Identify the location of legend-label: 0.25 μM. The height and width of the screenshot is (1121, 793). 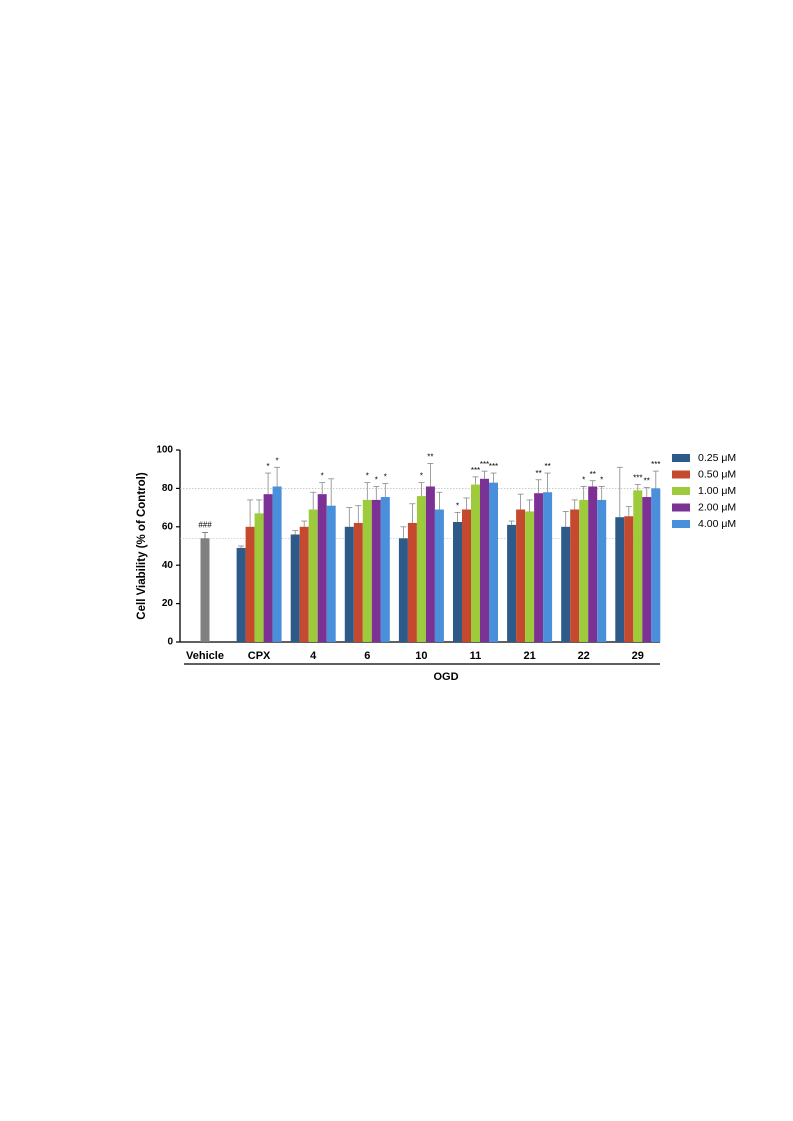
(717, 458).